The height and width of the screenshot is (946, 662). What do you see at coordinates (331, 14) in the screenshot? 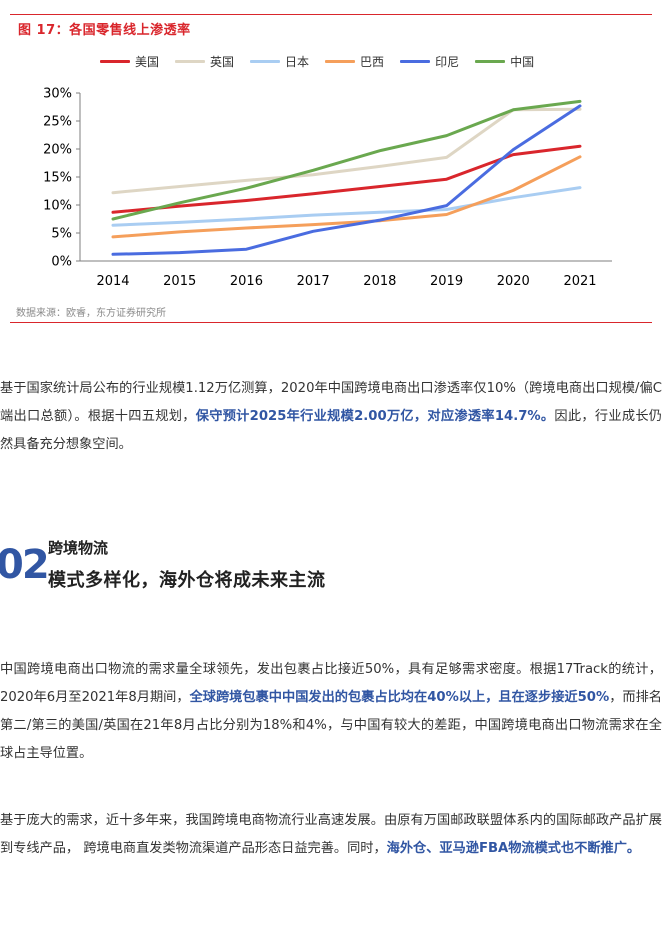
I see `figure-top-rule` at bounding box center [331, 14].